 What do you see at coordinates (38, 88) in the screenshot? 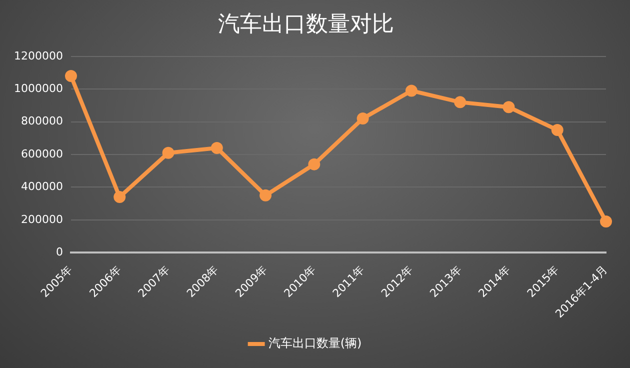
I see `y-tick-label: 1000000` at bounding box center [38, 88].